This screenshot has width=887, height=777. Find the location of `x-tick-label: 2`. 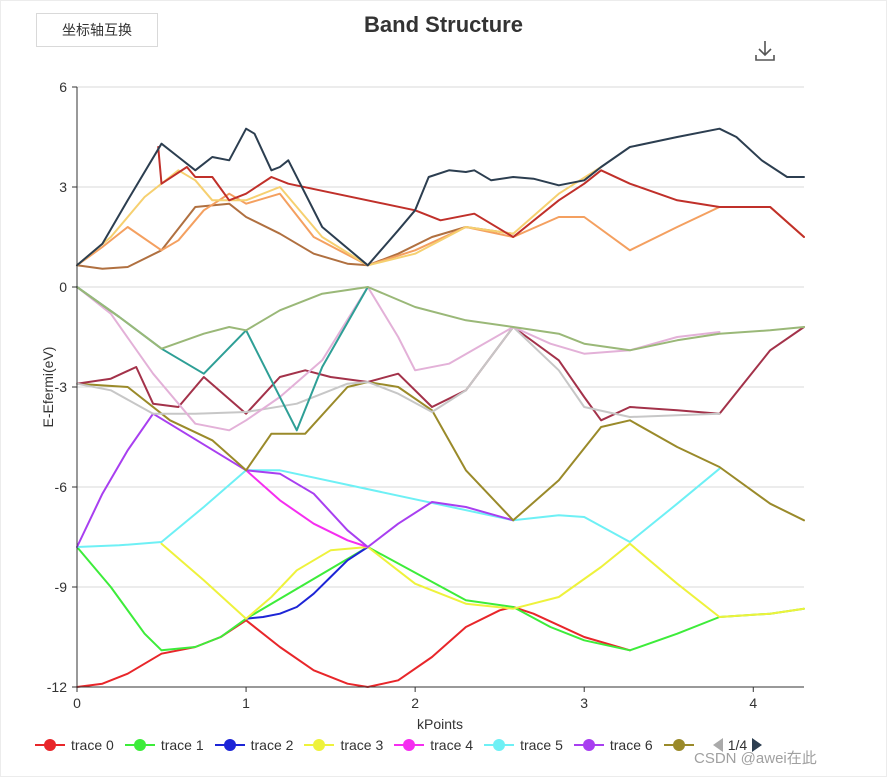

x-tick-label: 2 is located at coordinates (415, 703).